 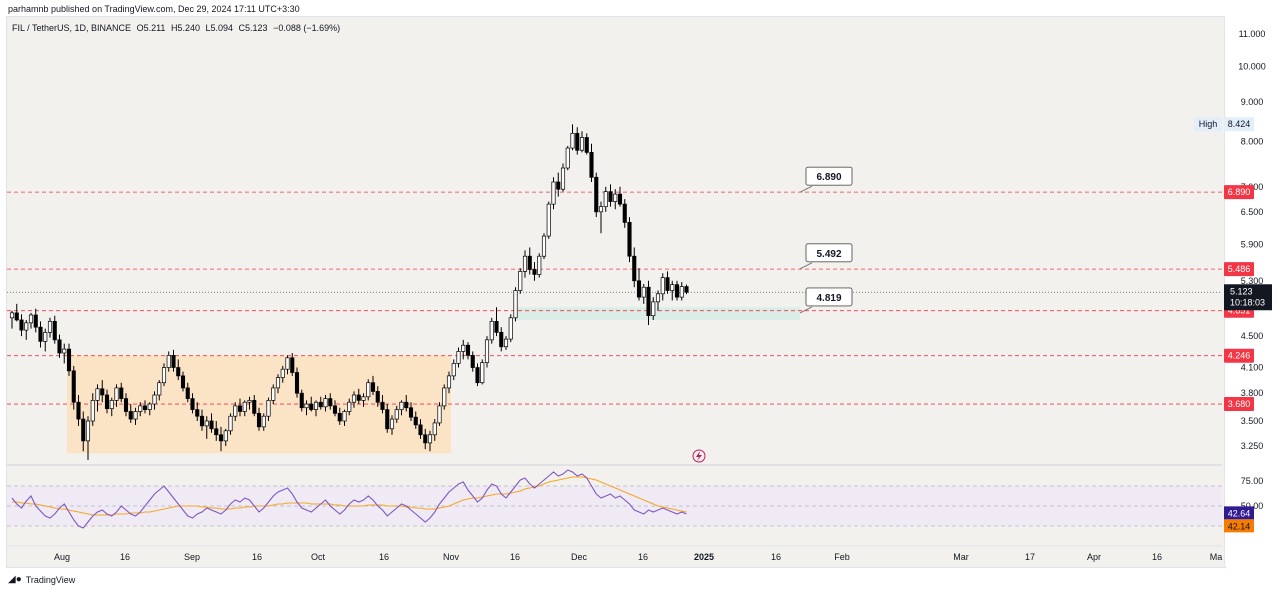 What do you see at coordinates (1252, 336) in the screenshot?
I see `price-tick-label: 4.500` at bounding box center [1252, 336].